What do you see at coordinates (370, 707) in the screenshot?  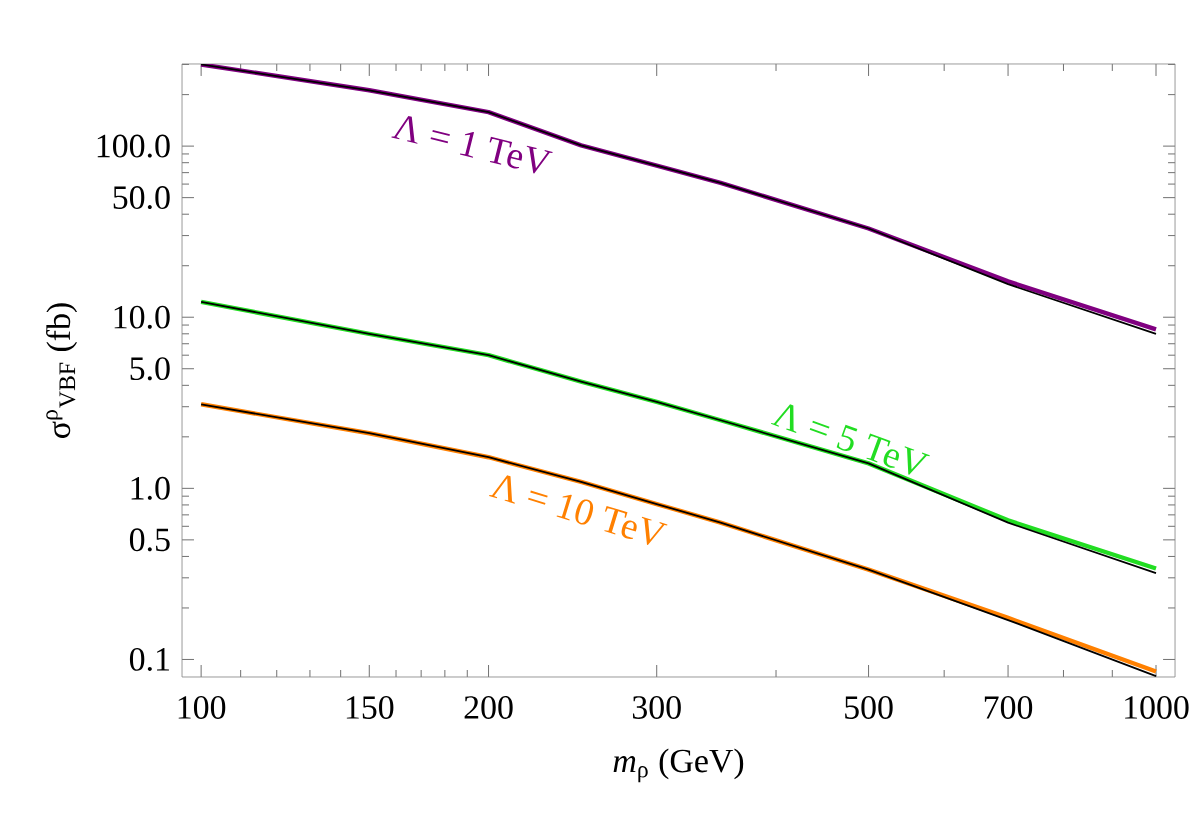 I see `x-tick-label: 150` at bounding box center [370, 707].